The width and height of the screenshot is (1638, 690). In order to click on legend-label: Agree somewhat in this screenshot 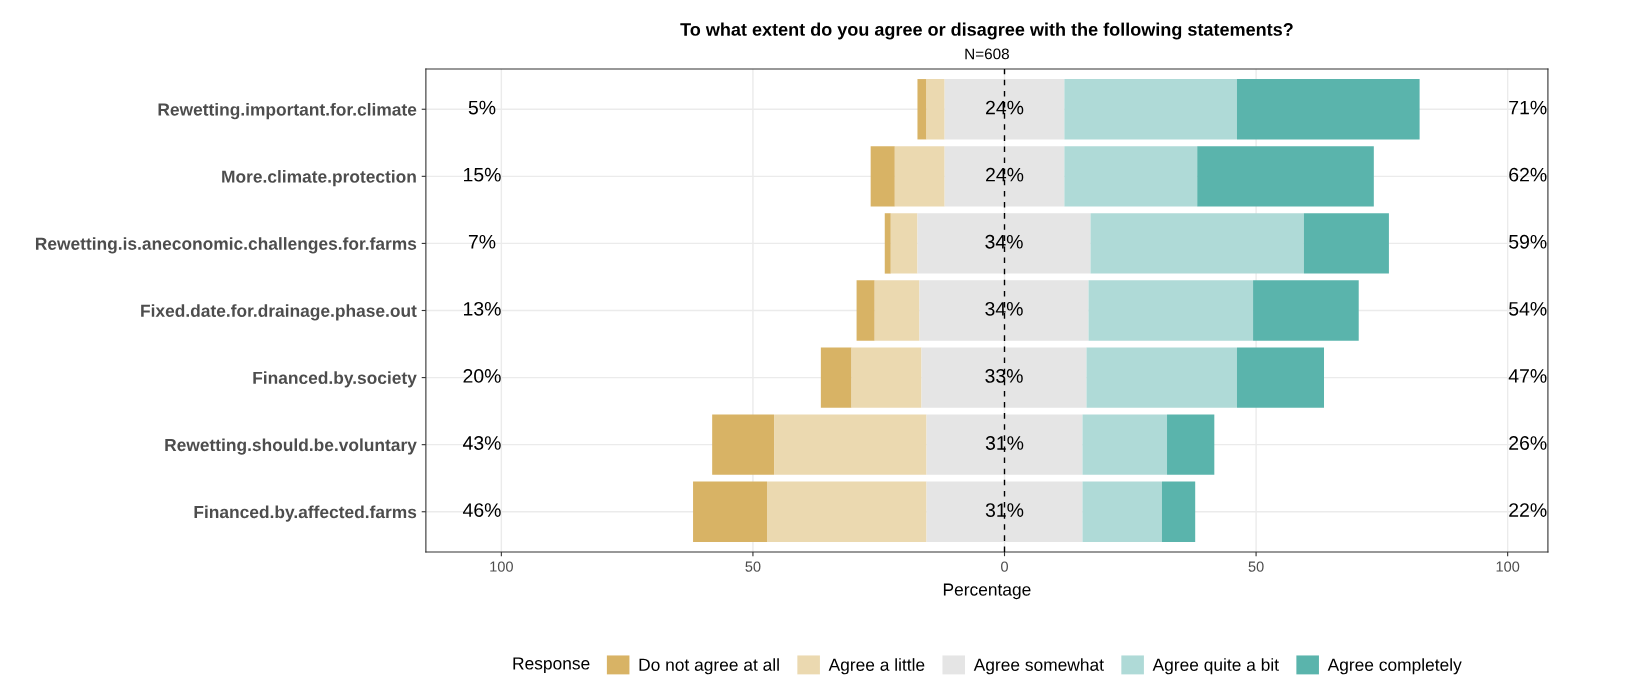, I will do `click(1038, 666)`.